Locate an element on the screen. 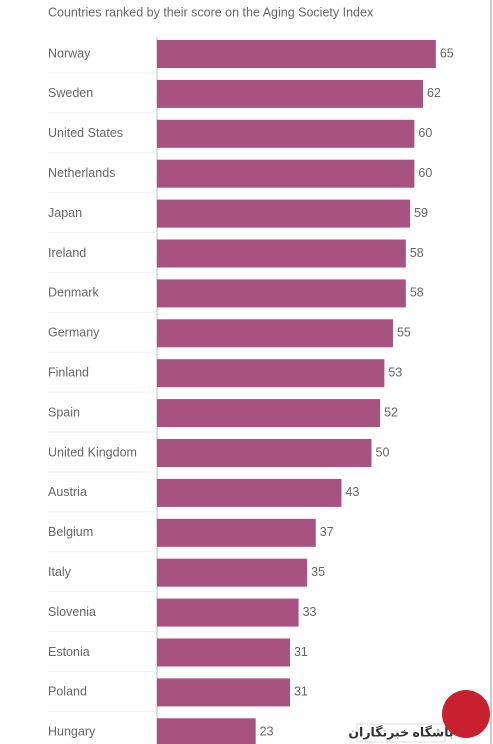 The image size is (493, 744). watermark-text: باشگاه خبرنگاران is located at coordinates (400, 731).